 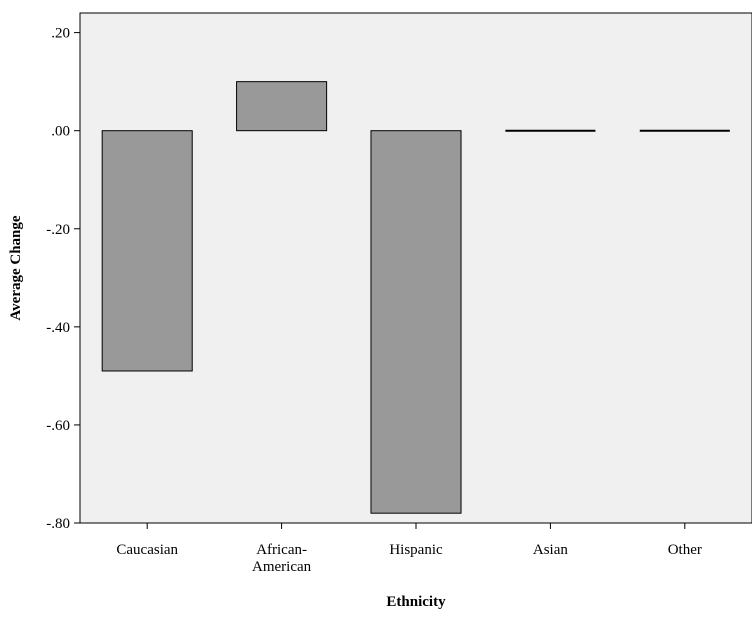 What do you see at coordinates (416, 322) in the screenshot?
I see `bar-hispanic` at bounding box center [416, 322].